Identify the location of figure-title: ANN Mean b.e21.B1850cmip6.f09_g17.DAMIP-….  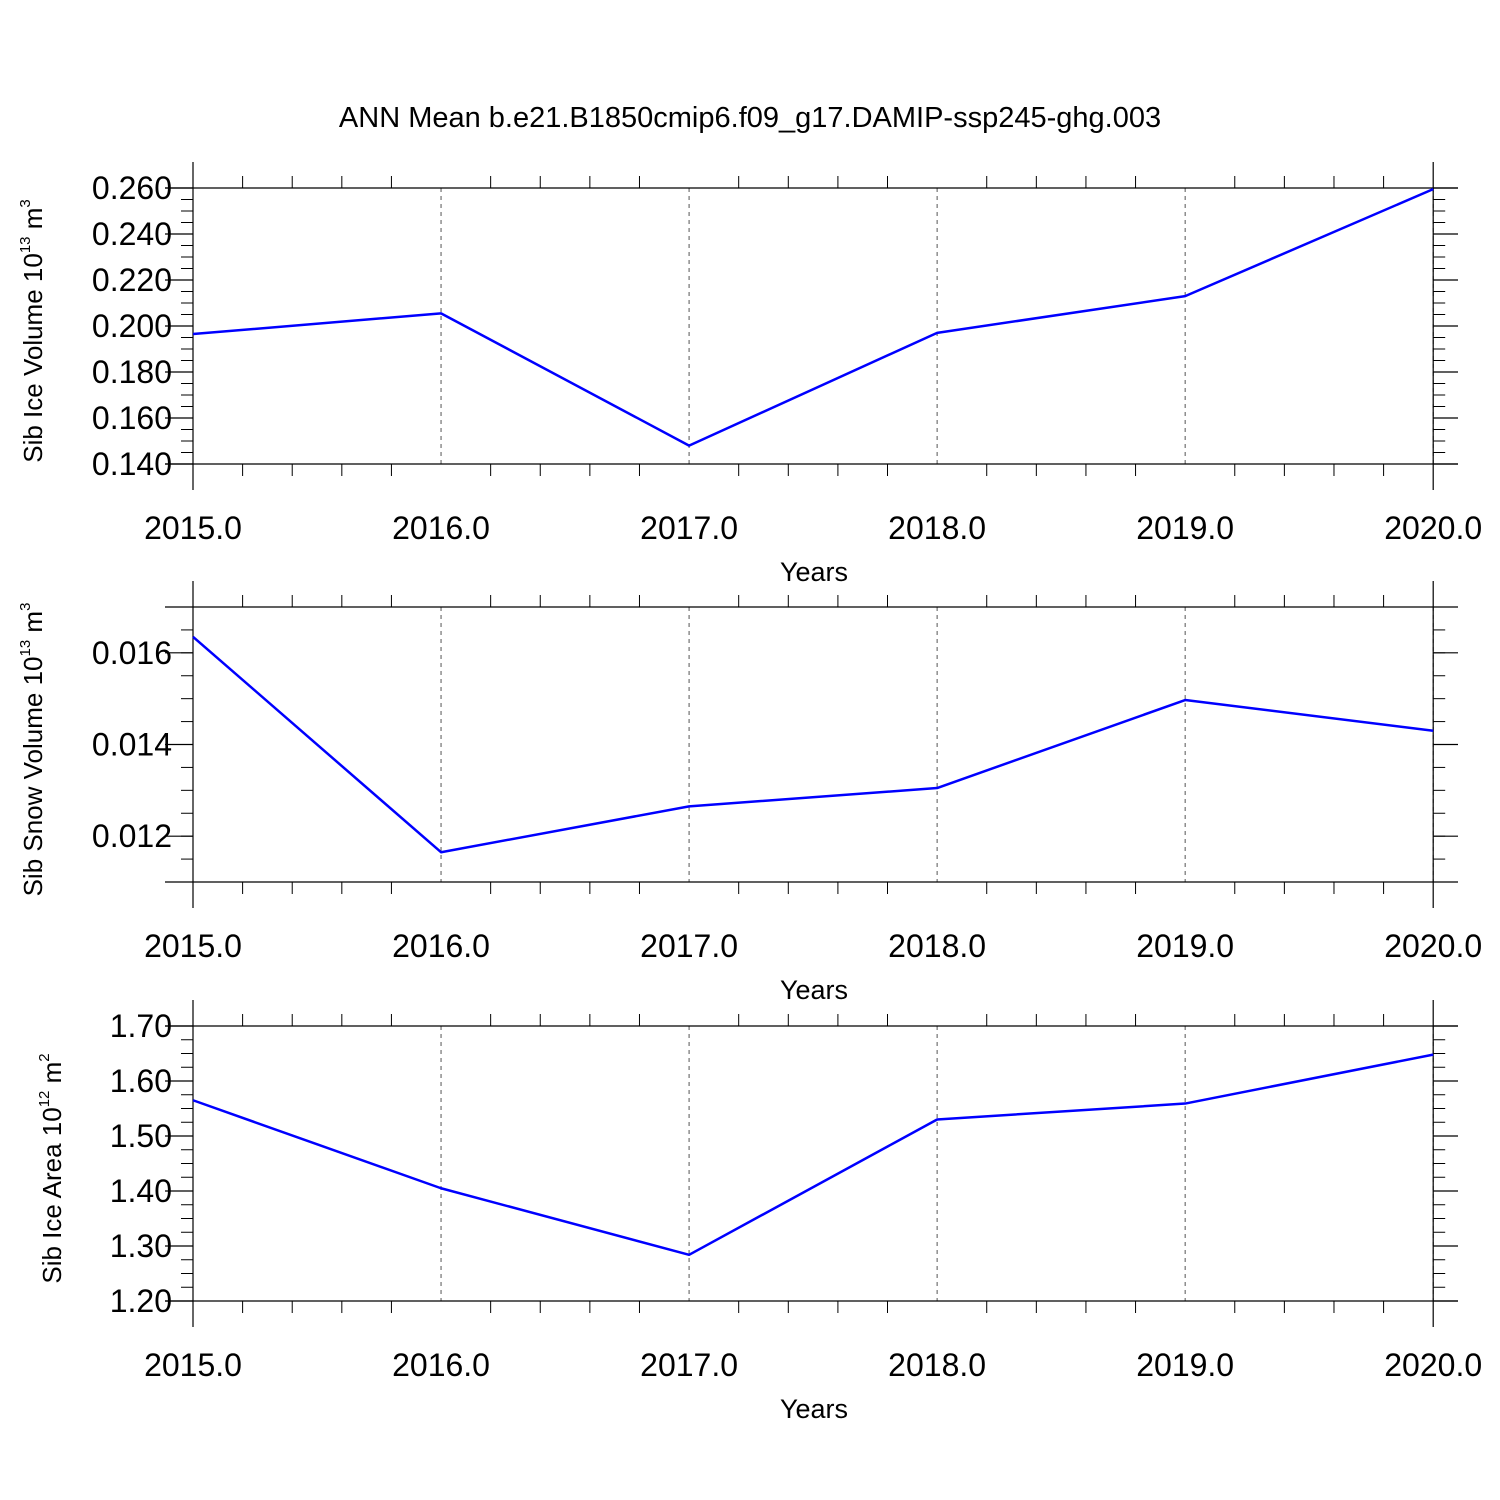
(750, 118).